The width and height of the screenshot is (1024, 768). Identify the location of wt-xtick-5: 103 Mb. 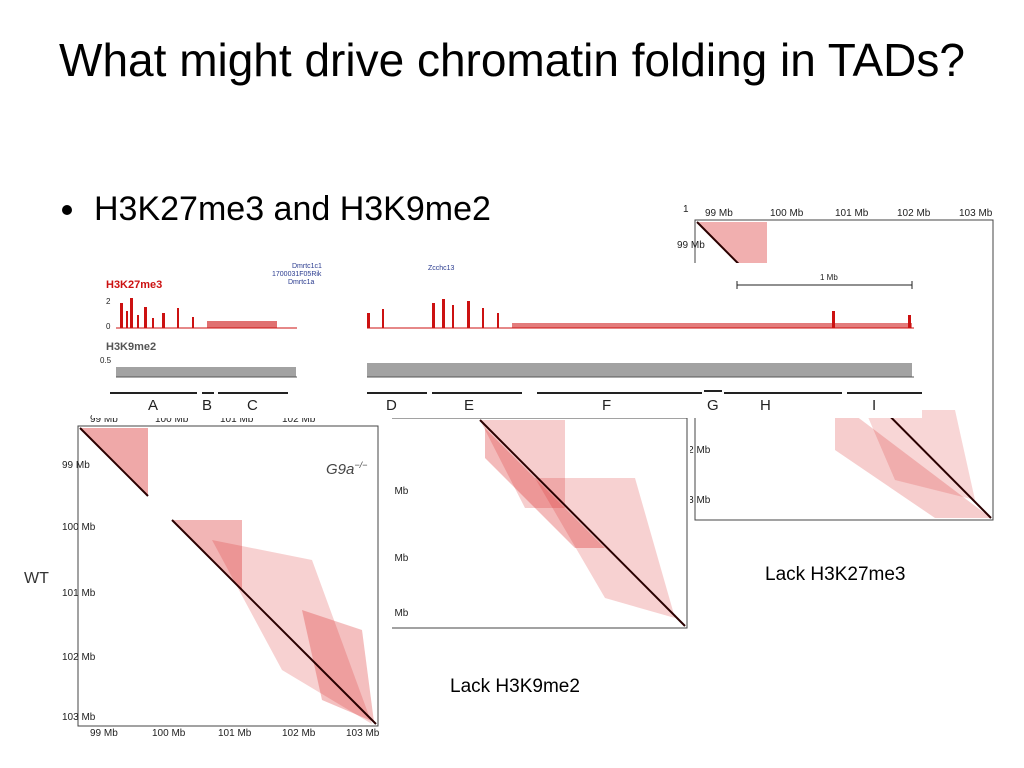
(363, 733).